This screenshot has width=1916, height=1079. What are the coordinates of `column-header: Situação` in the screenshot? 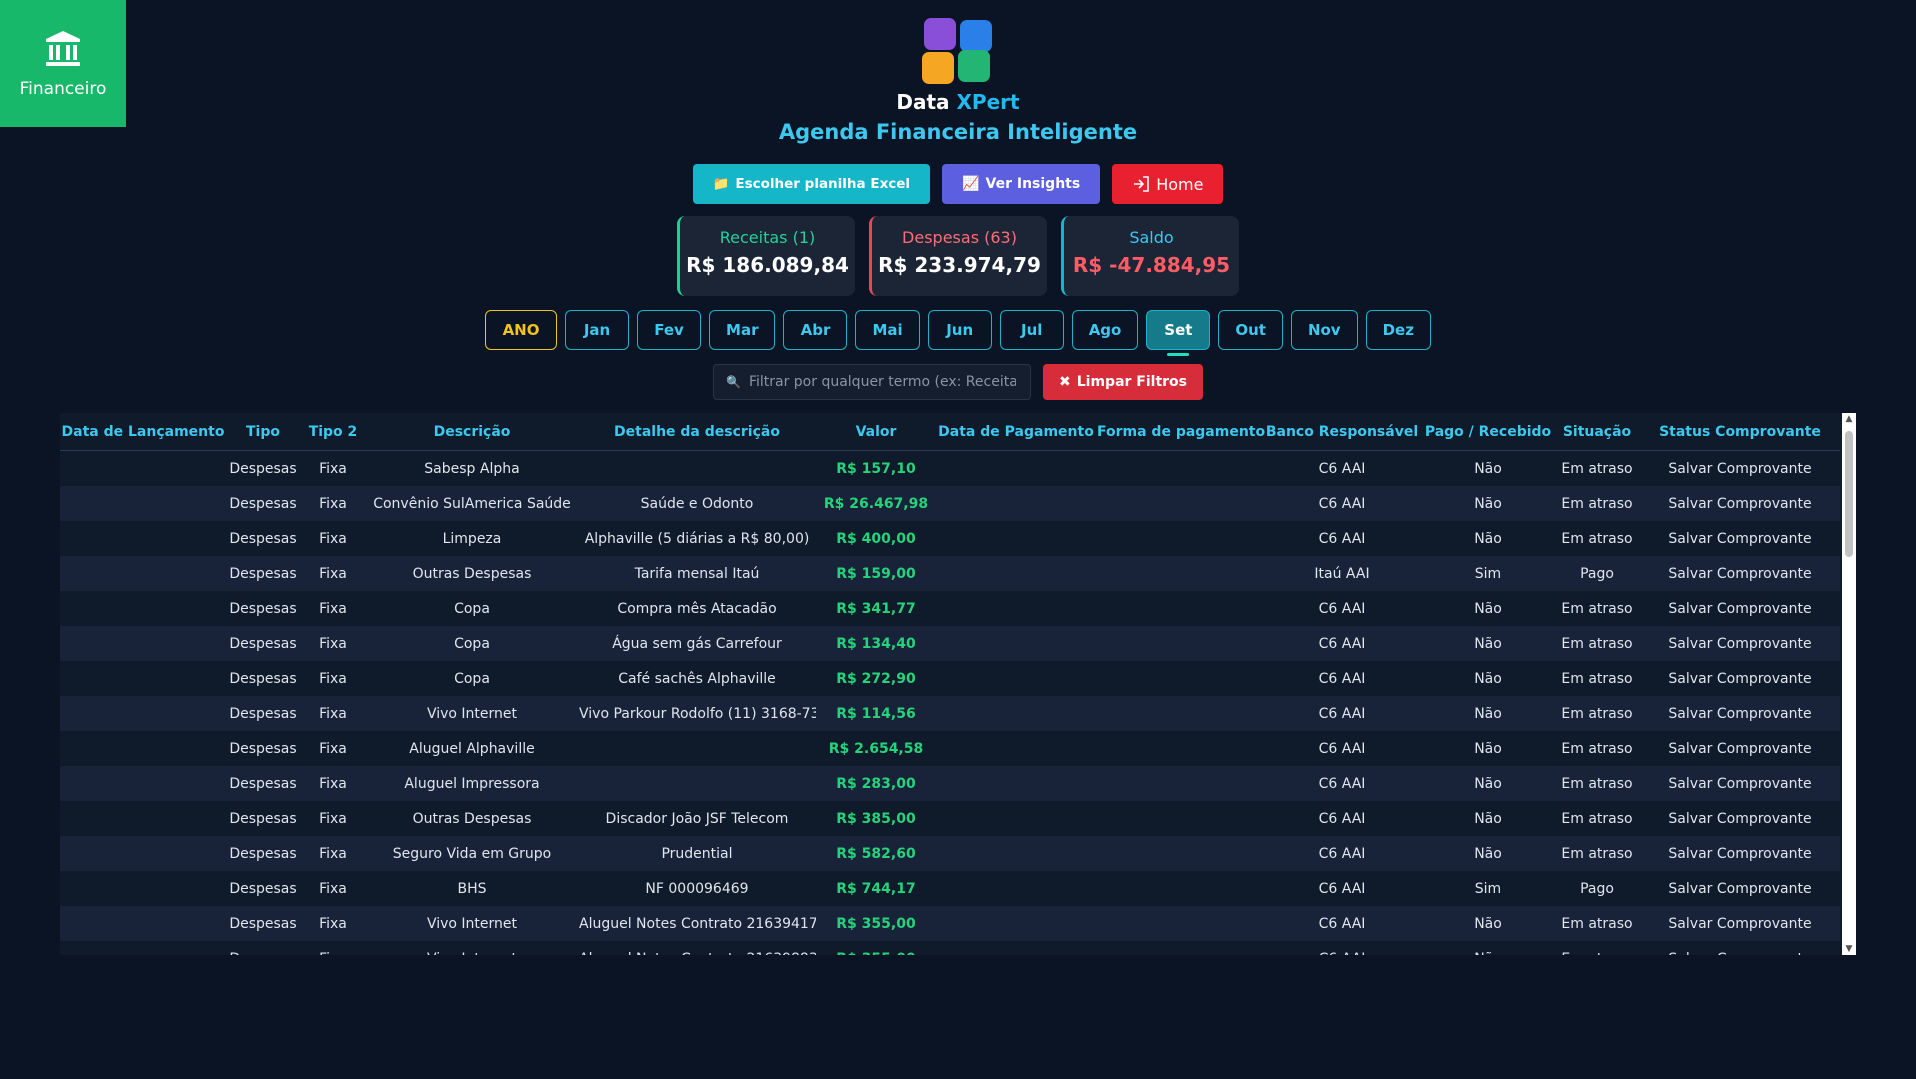 It's located at (1597, 432).